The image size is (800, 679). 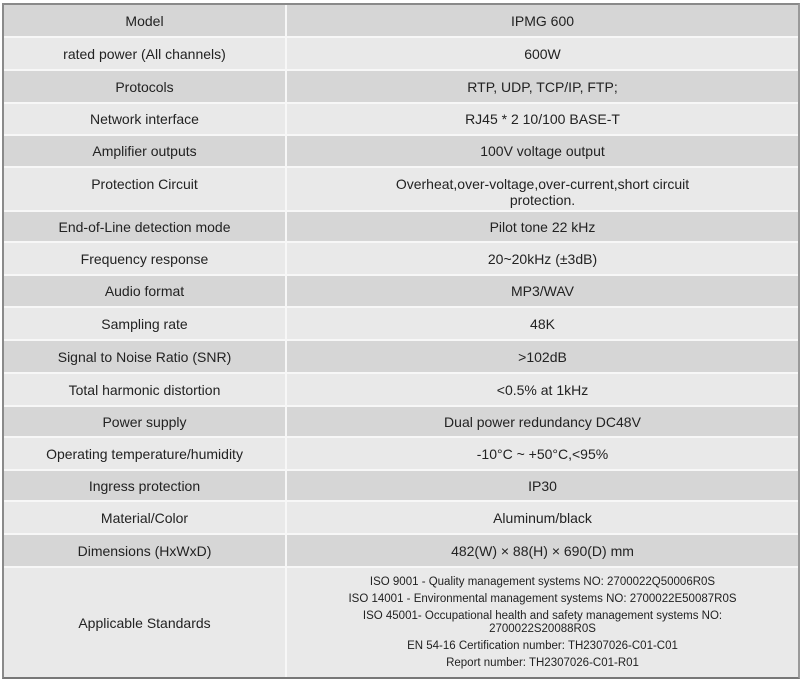 I want to click on spec-label: Amplifier outputs, so click(x=145, y=151).